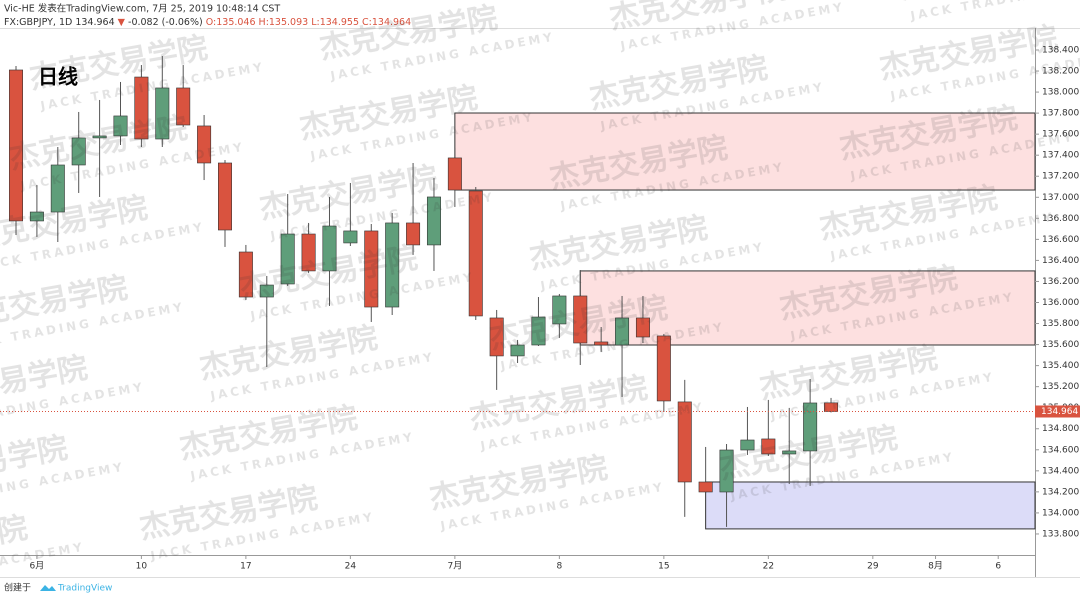  What do you see at coordinates (351, 567) in the screenshot?
I see `x-tick-label: 24` at bounding box center [351, 567].